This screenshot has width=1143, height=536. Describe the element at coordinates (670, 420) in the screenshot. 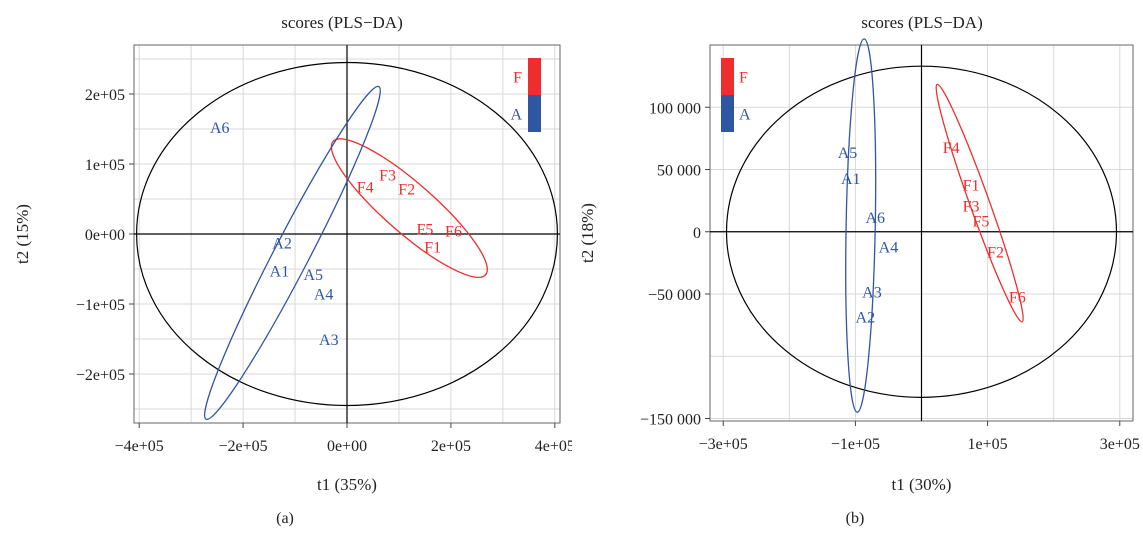

I see `y-tick-label: −150 000` at that location.